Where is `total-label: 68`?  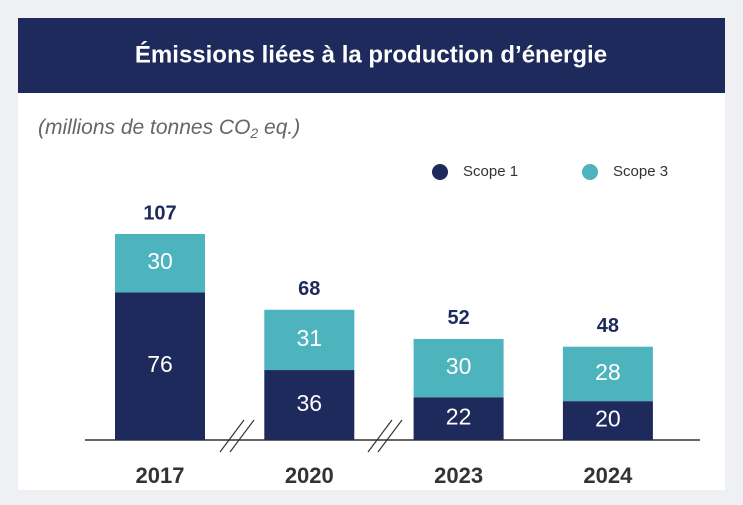
total-label: 68 is located at coordinates (309, 289).